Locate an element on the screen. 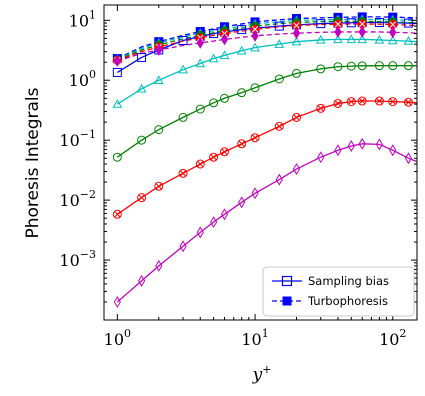  legend-entry-sampling-bias: Sampling bias is located at coordinates (330, 281).